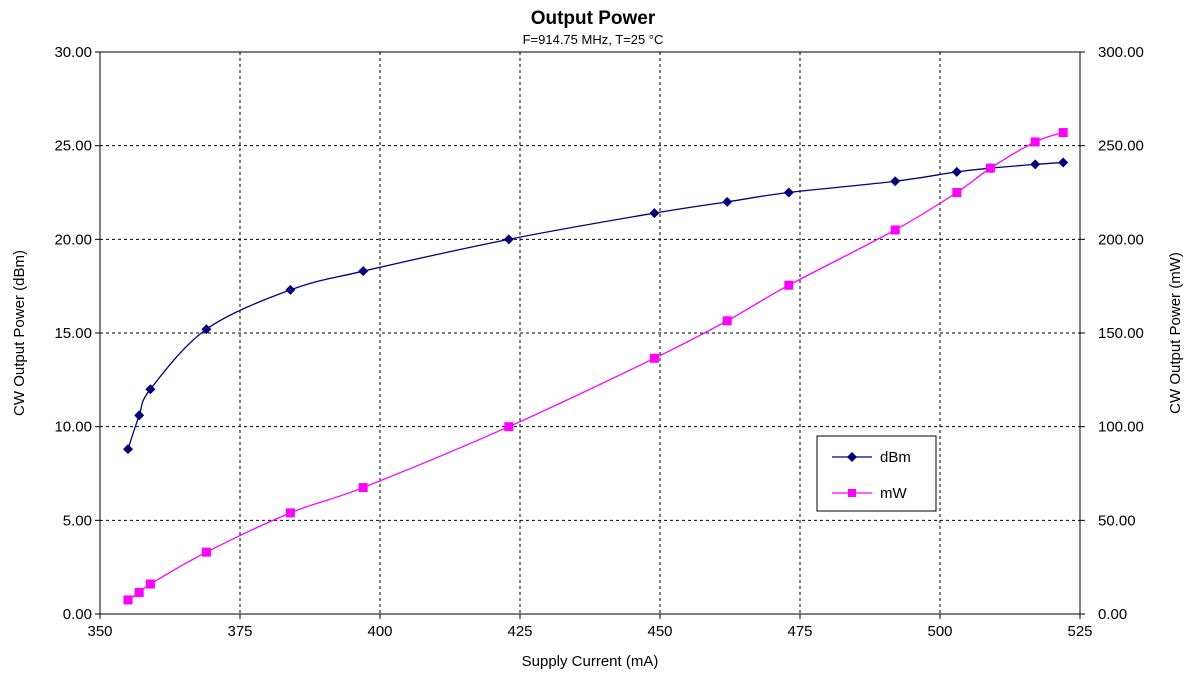 This screenshot has width=1191, height=675. Describe the element at coordinates (659, 631) in the screenshot. I see `x-tick-label: 450` at that location.